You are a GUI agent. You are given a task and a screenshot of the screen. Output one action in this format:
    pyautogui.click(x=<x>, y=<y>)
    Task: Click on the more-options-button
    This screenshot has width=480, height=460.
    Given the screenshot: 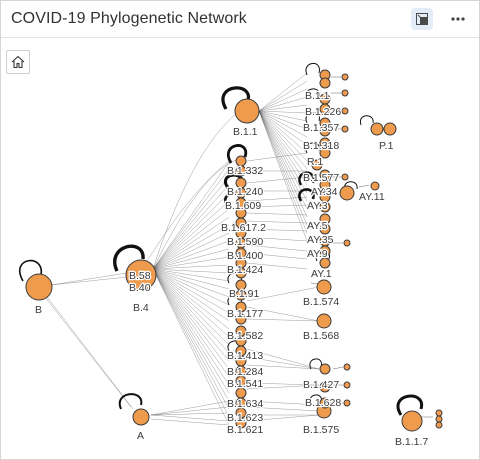 What is the action you would take?
    pyautogui.click(x=458, y=19)
    